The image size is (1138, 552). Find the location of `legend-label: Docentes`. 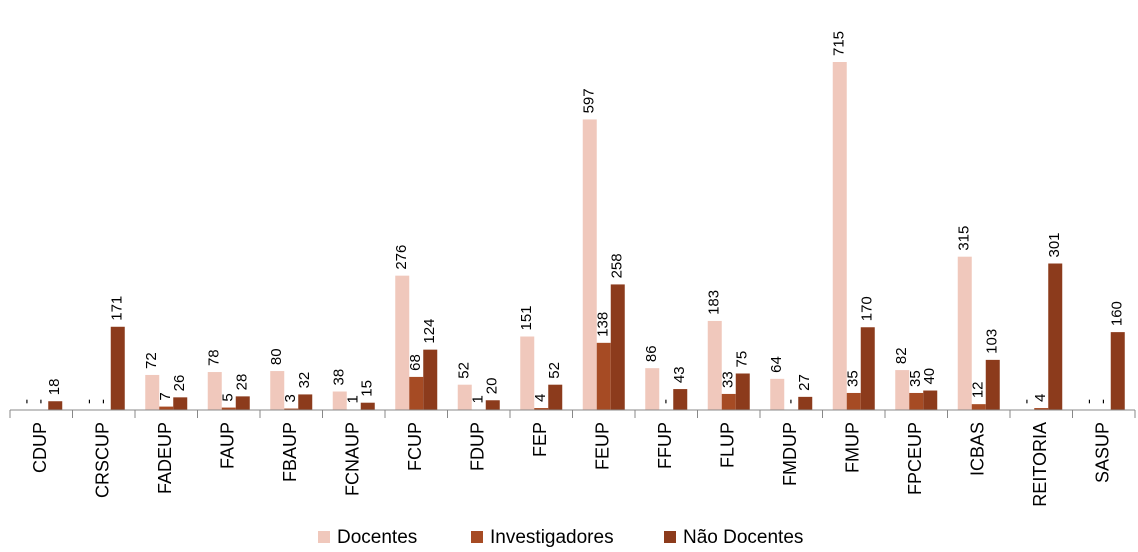

legend-label: Docentes is located at coordinates (377, 537).